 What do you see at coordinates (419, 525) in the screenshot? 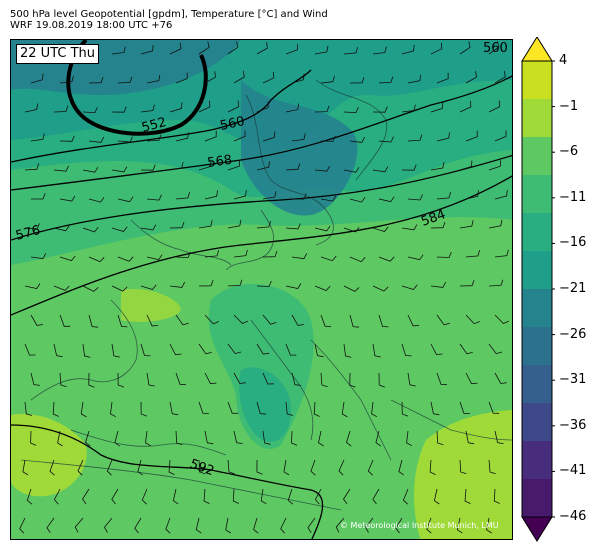
I see `copyright-notice: © Meteorological Institute Munich, LMU` at bounding box center [419, 525].